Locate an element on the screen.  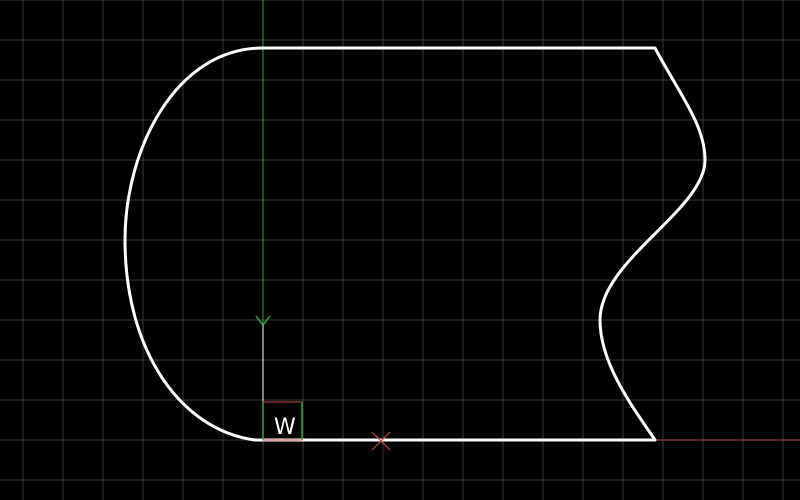
ucs-icon: W is located at coordinates (279, 378).